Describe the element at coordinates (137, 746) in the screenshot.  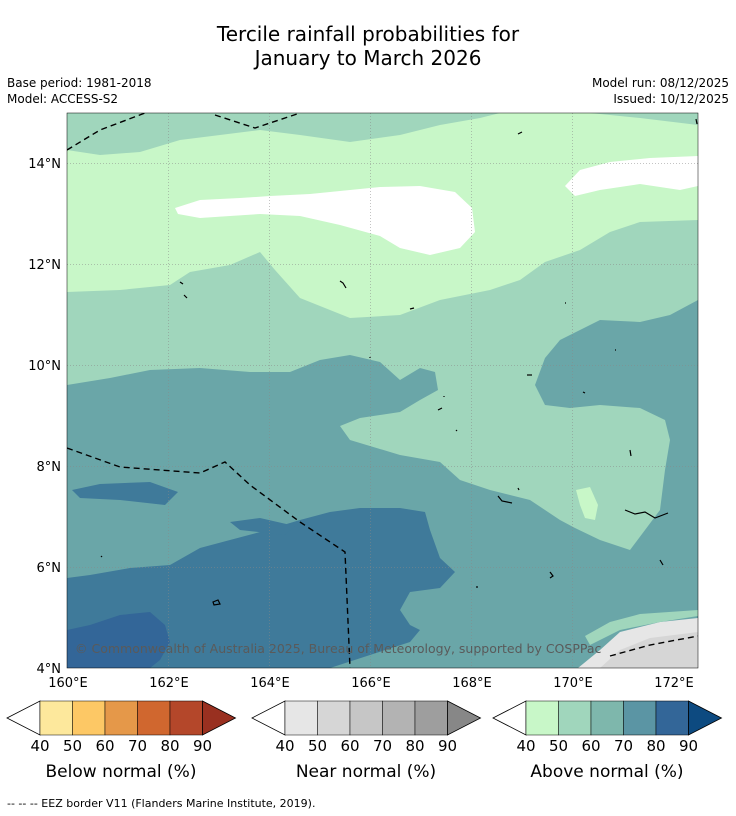
I see `colorbar-below-tick: 70` at that location.